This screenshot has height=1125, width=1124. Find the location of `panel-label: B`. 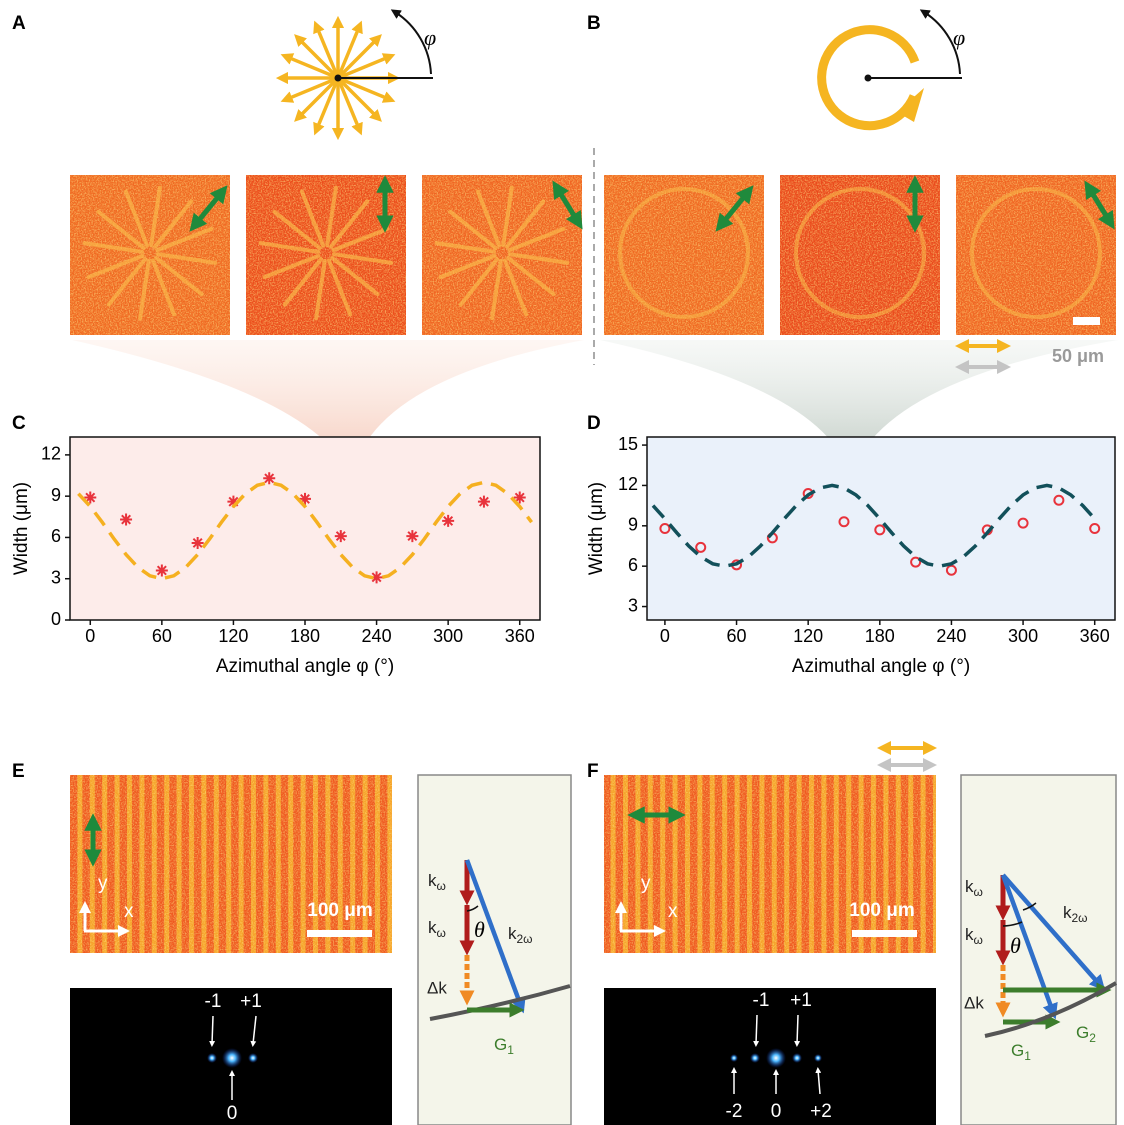

panel-label: B is located at coordinates (594, 23).